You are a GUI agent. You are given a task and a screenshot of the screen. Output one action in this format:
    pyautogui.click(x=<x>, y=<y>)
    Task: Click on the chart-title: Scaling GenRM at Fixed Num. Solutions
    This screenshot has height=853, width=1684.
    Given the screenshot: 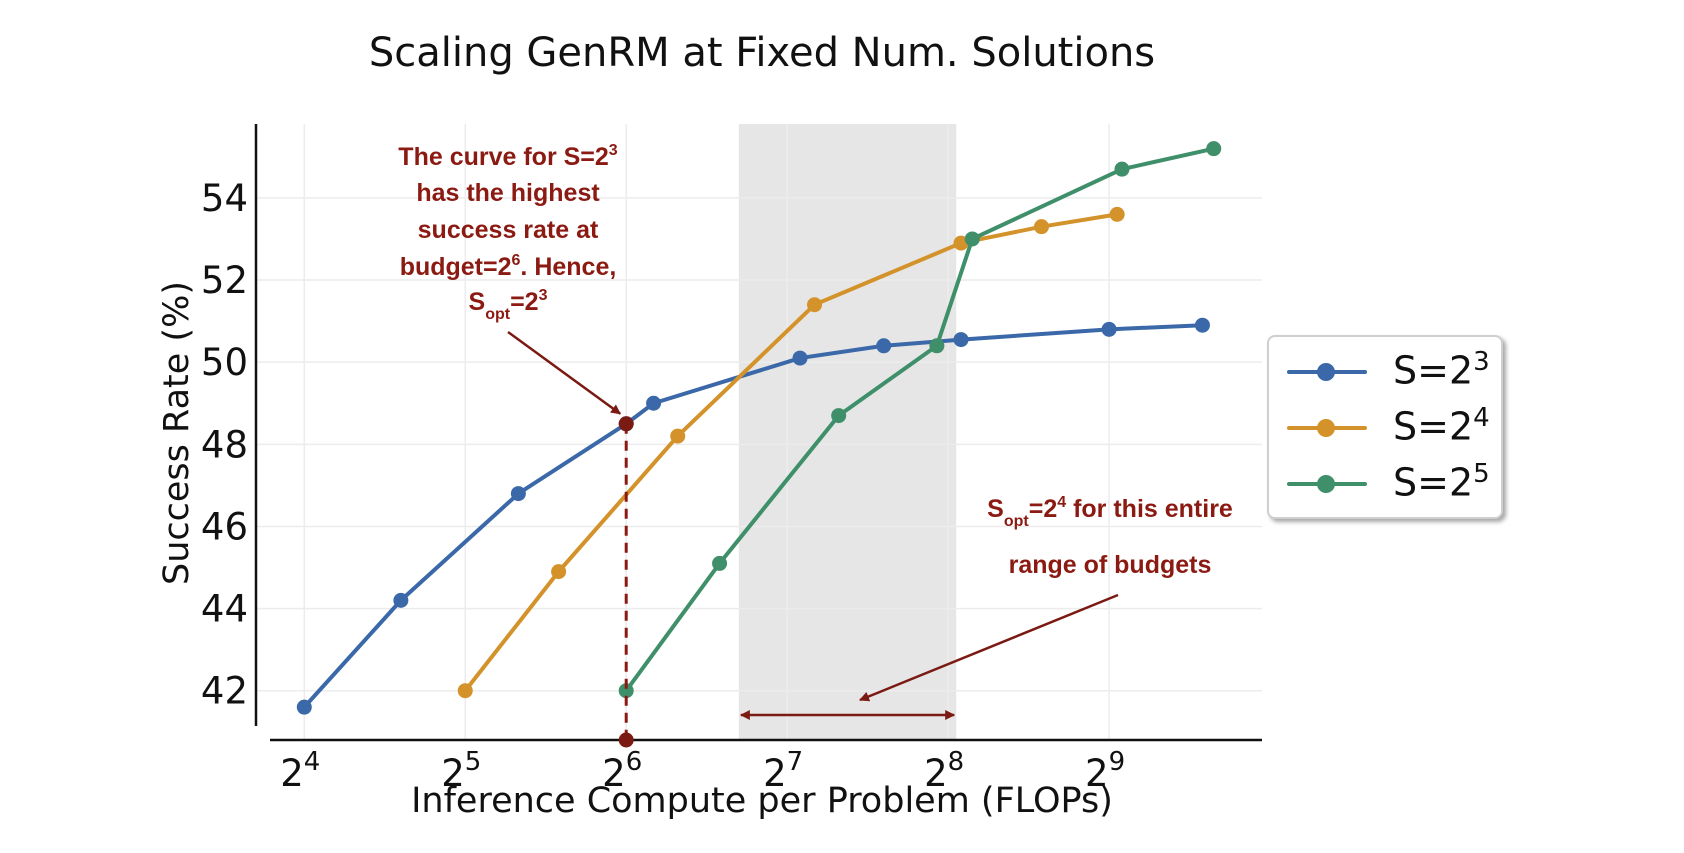 What is the action you would take?
    pyautogui.click(x=762, y=53)
    